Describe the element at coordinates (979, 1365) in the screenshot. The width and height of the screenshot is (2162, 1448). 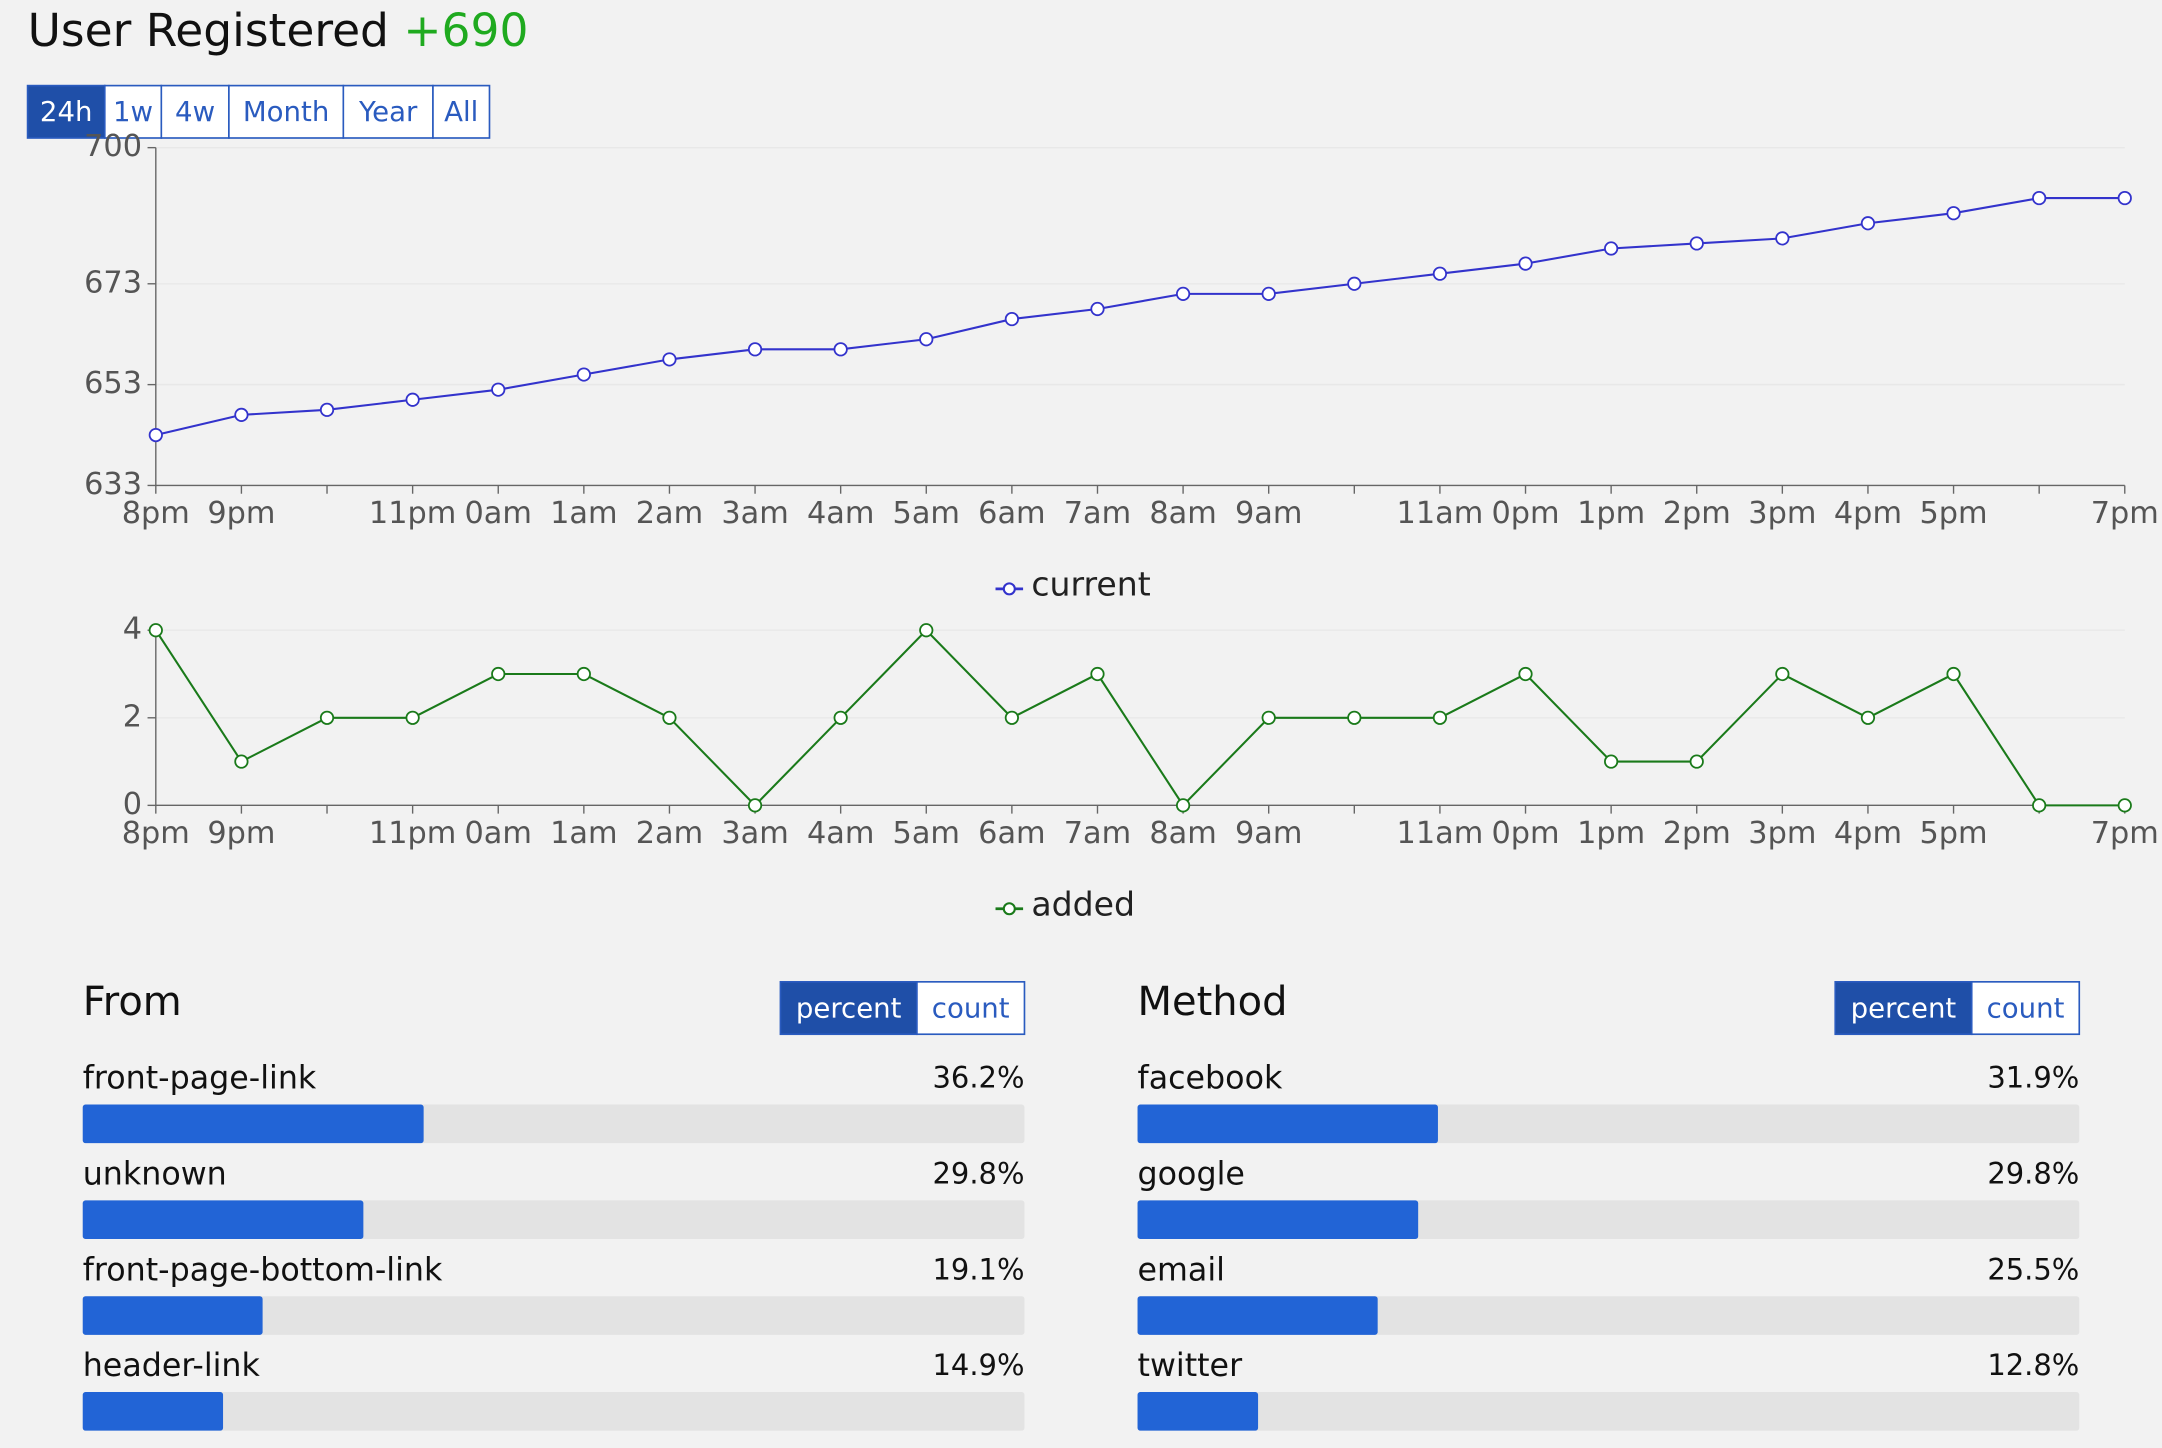
I see `item-value: 14.9%` at that location.